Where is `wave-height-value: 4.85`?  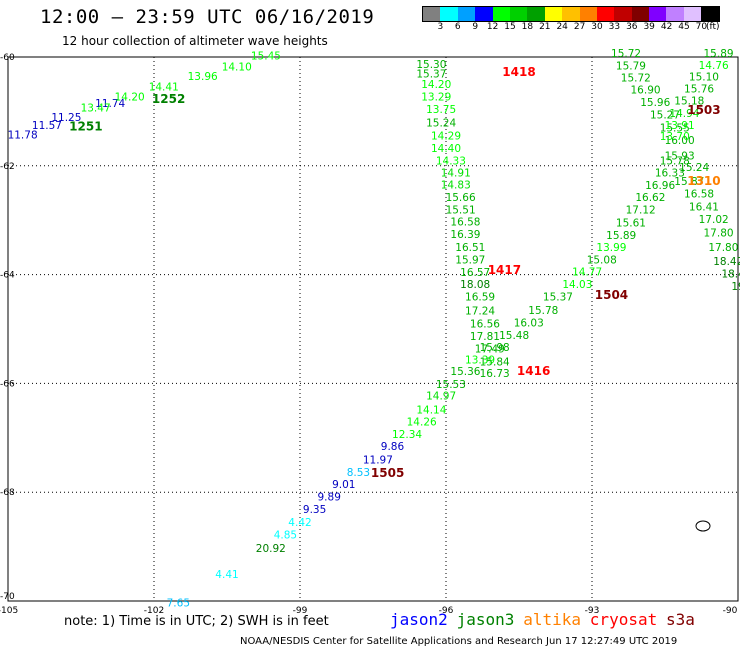 wave-height-value: 4.85 is located at coordinates (285, 535).